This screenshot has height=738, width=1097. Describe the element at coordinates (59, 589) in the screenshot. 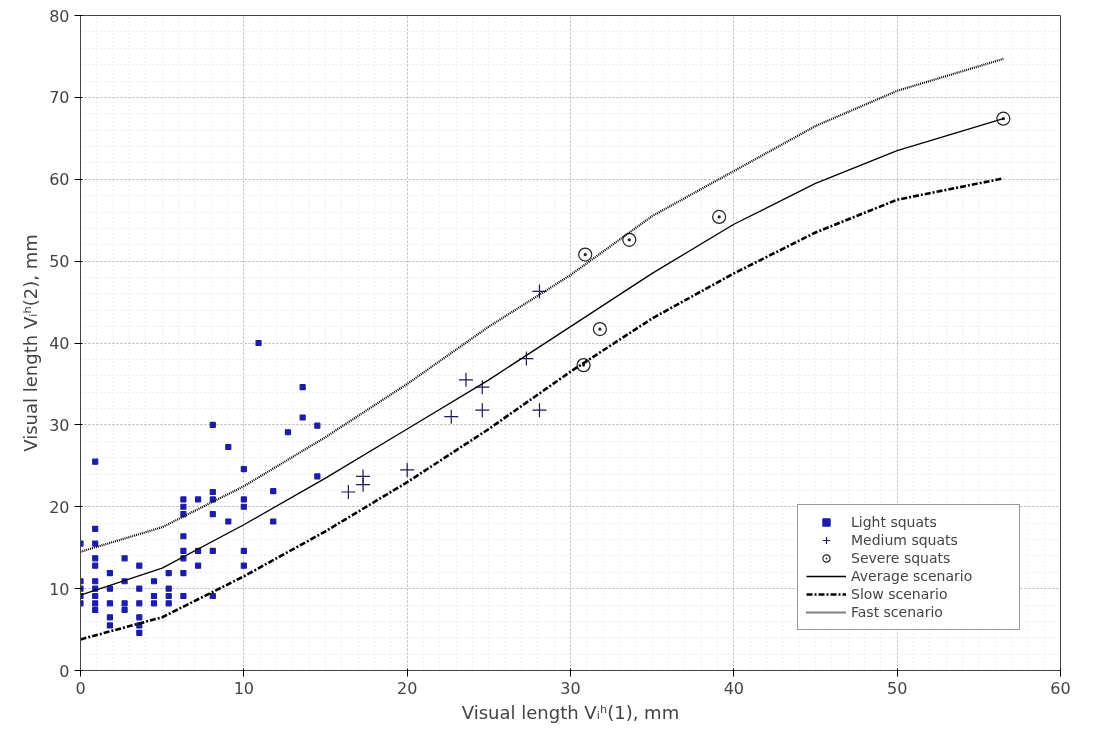

I see `y-tick-label: 10` at that location.